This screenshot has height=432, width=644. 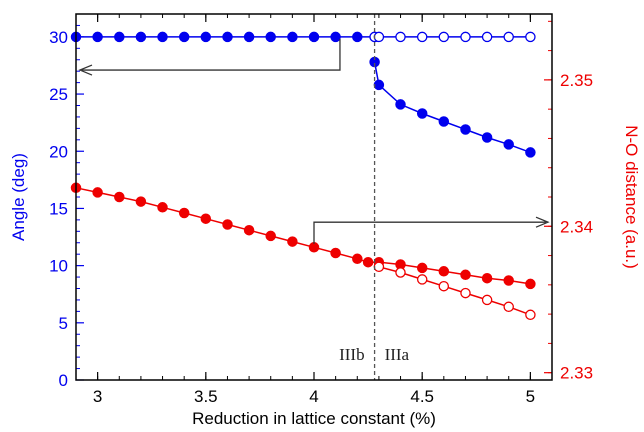 I want to click on right-y-tick-label: 2.33, so click(x=576, y=373).